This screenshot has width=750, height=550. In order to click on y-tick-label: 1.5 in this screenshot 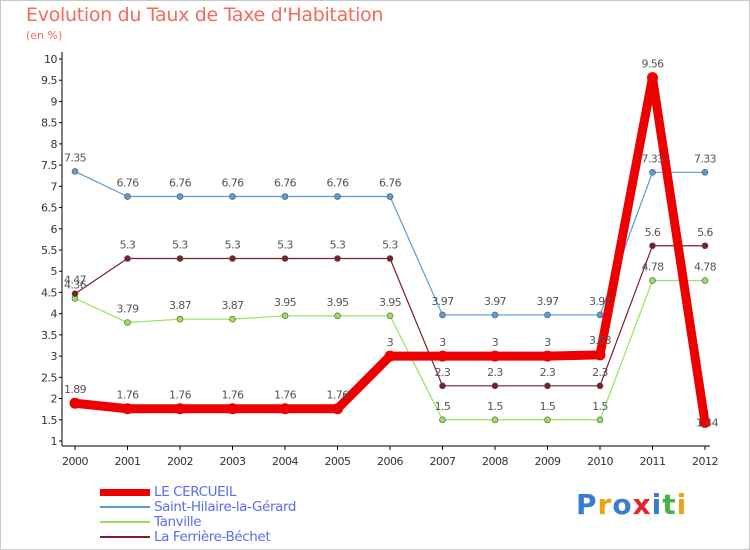, I will do `click(49, 420)`.